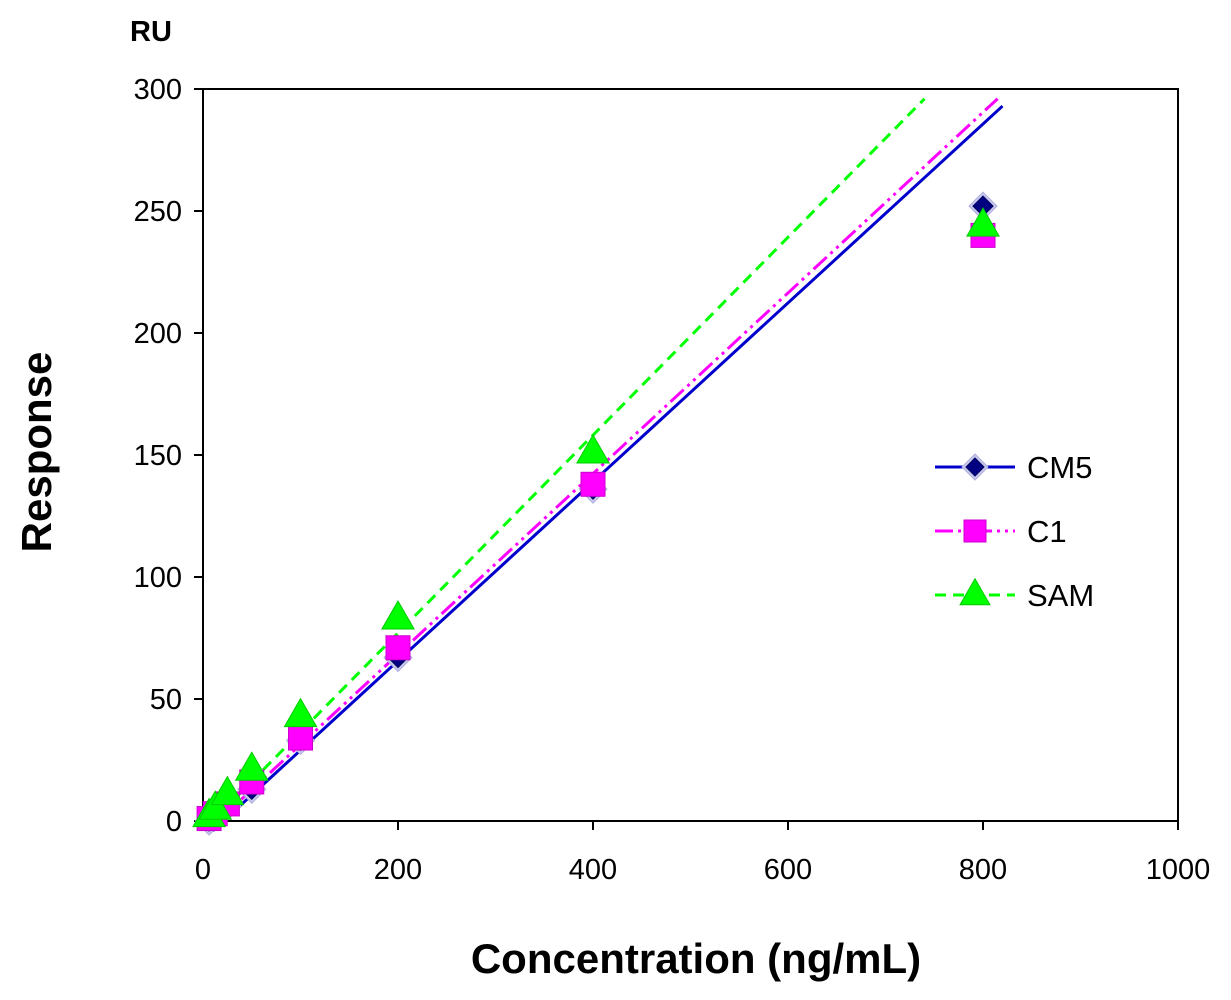 Image resolution: width=1231 pixels, height=1000 pixels. Describe the element at coordinates (983, 206) in the screenshot. I see `data-point-cm5` at that location.